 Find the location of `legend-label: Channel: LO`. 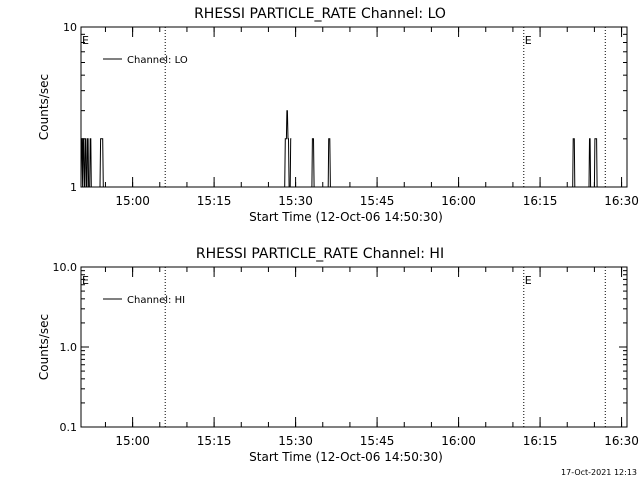

legend-label: Channel: LO is located at coordinates (157, 60).